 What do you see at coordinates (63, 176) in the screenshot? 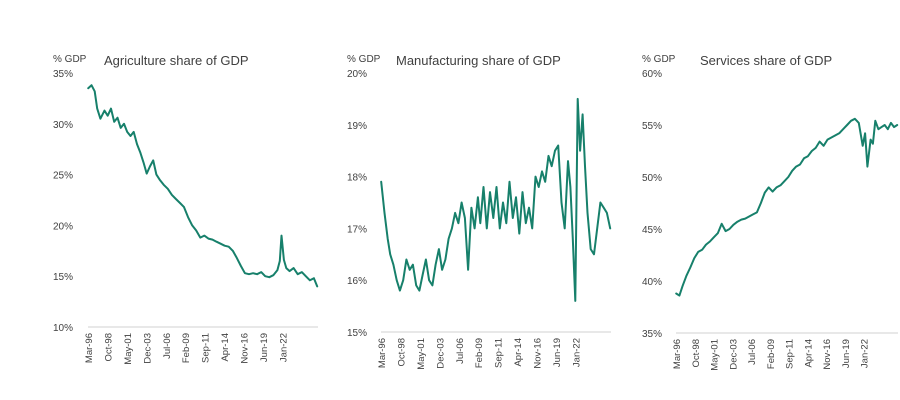
I see `y-tick-label: 25%` at bounding box center [63, 176].